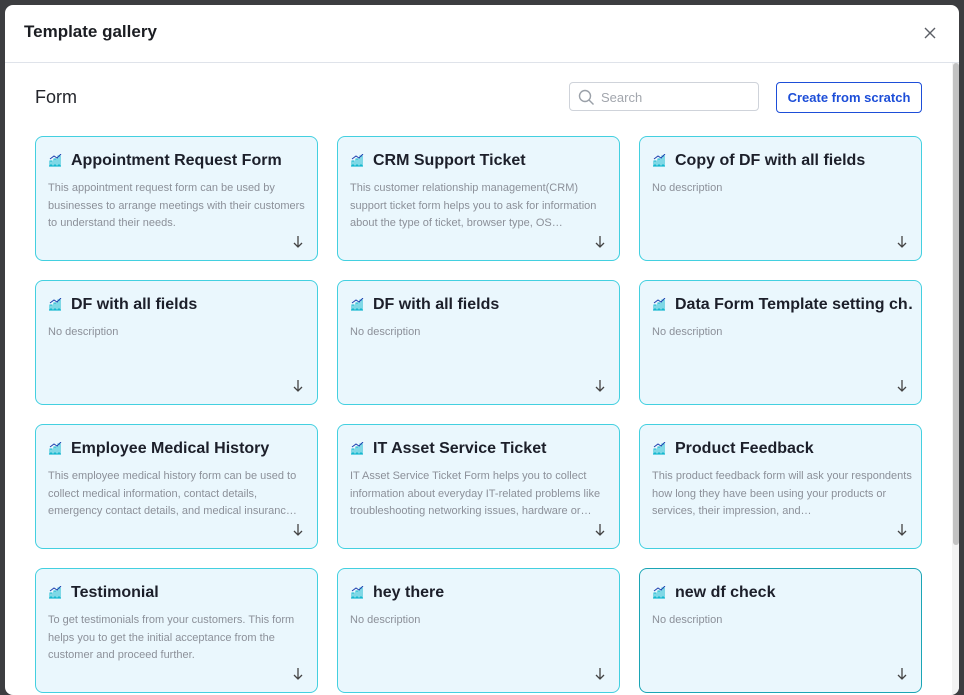 This screenshot has height=695, width=964. Describe the element at coordinates (744, 448) in the screenshot. I see `card-title: Product Feedback` at that location.